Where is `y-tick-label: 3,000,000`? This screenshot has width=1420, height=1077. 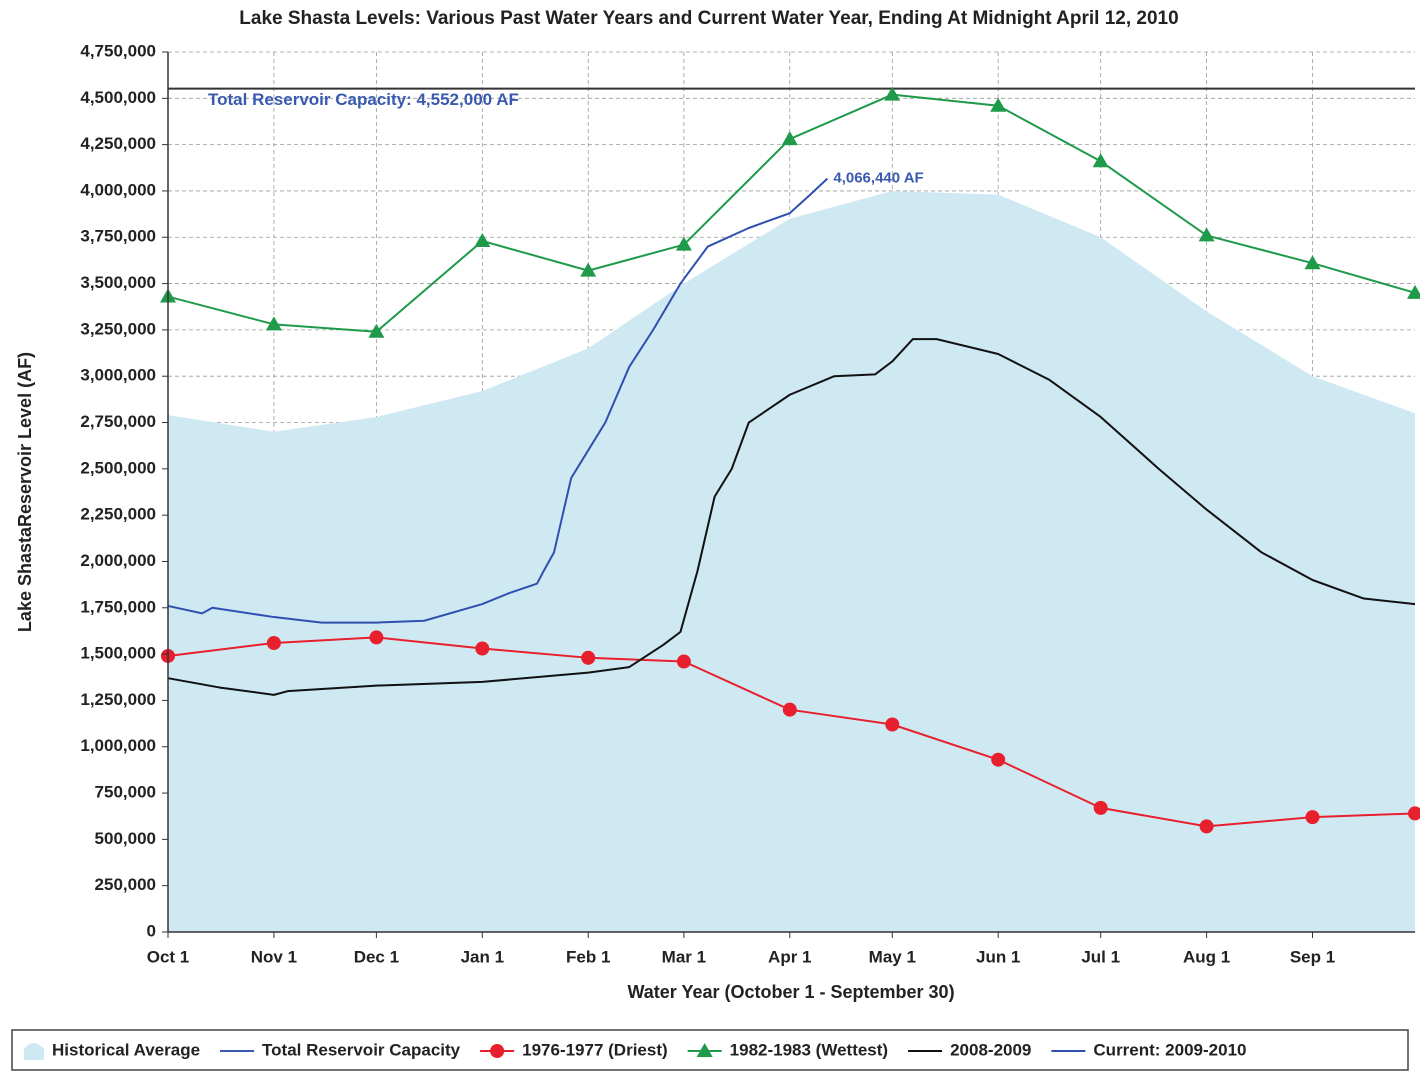 y-tick-label: 3,000,000 is located at coordinates (118, 375).